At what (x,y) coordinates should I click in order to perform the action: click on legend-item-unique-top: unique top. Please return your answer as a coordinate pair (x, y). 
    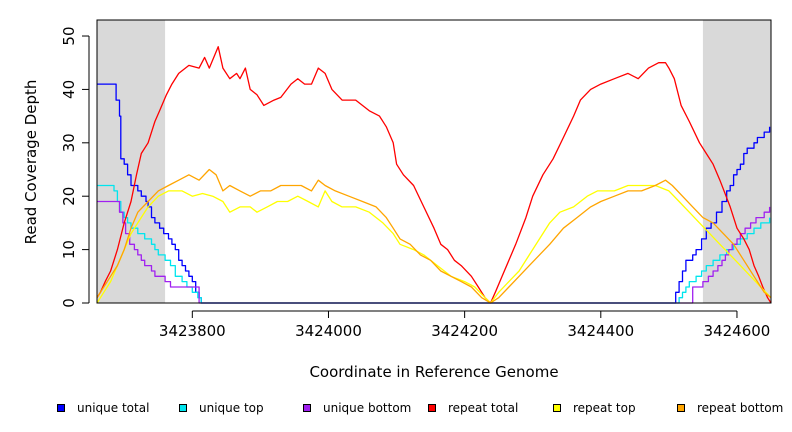
    Looking at the image, I should click on (221, 408).